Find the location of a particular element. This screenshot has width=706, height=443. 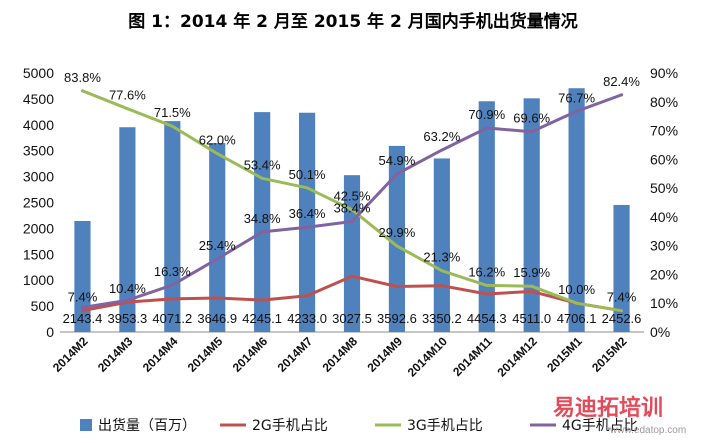

y-left-tick-label: 2000 is located at coordinates (38, 228).